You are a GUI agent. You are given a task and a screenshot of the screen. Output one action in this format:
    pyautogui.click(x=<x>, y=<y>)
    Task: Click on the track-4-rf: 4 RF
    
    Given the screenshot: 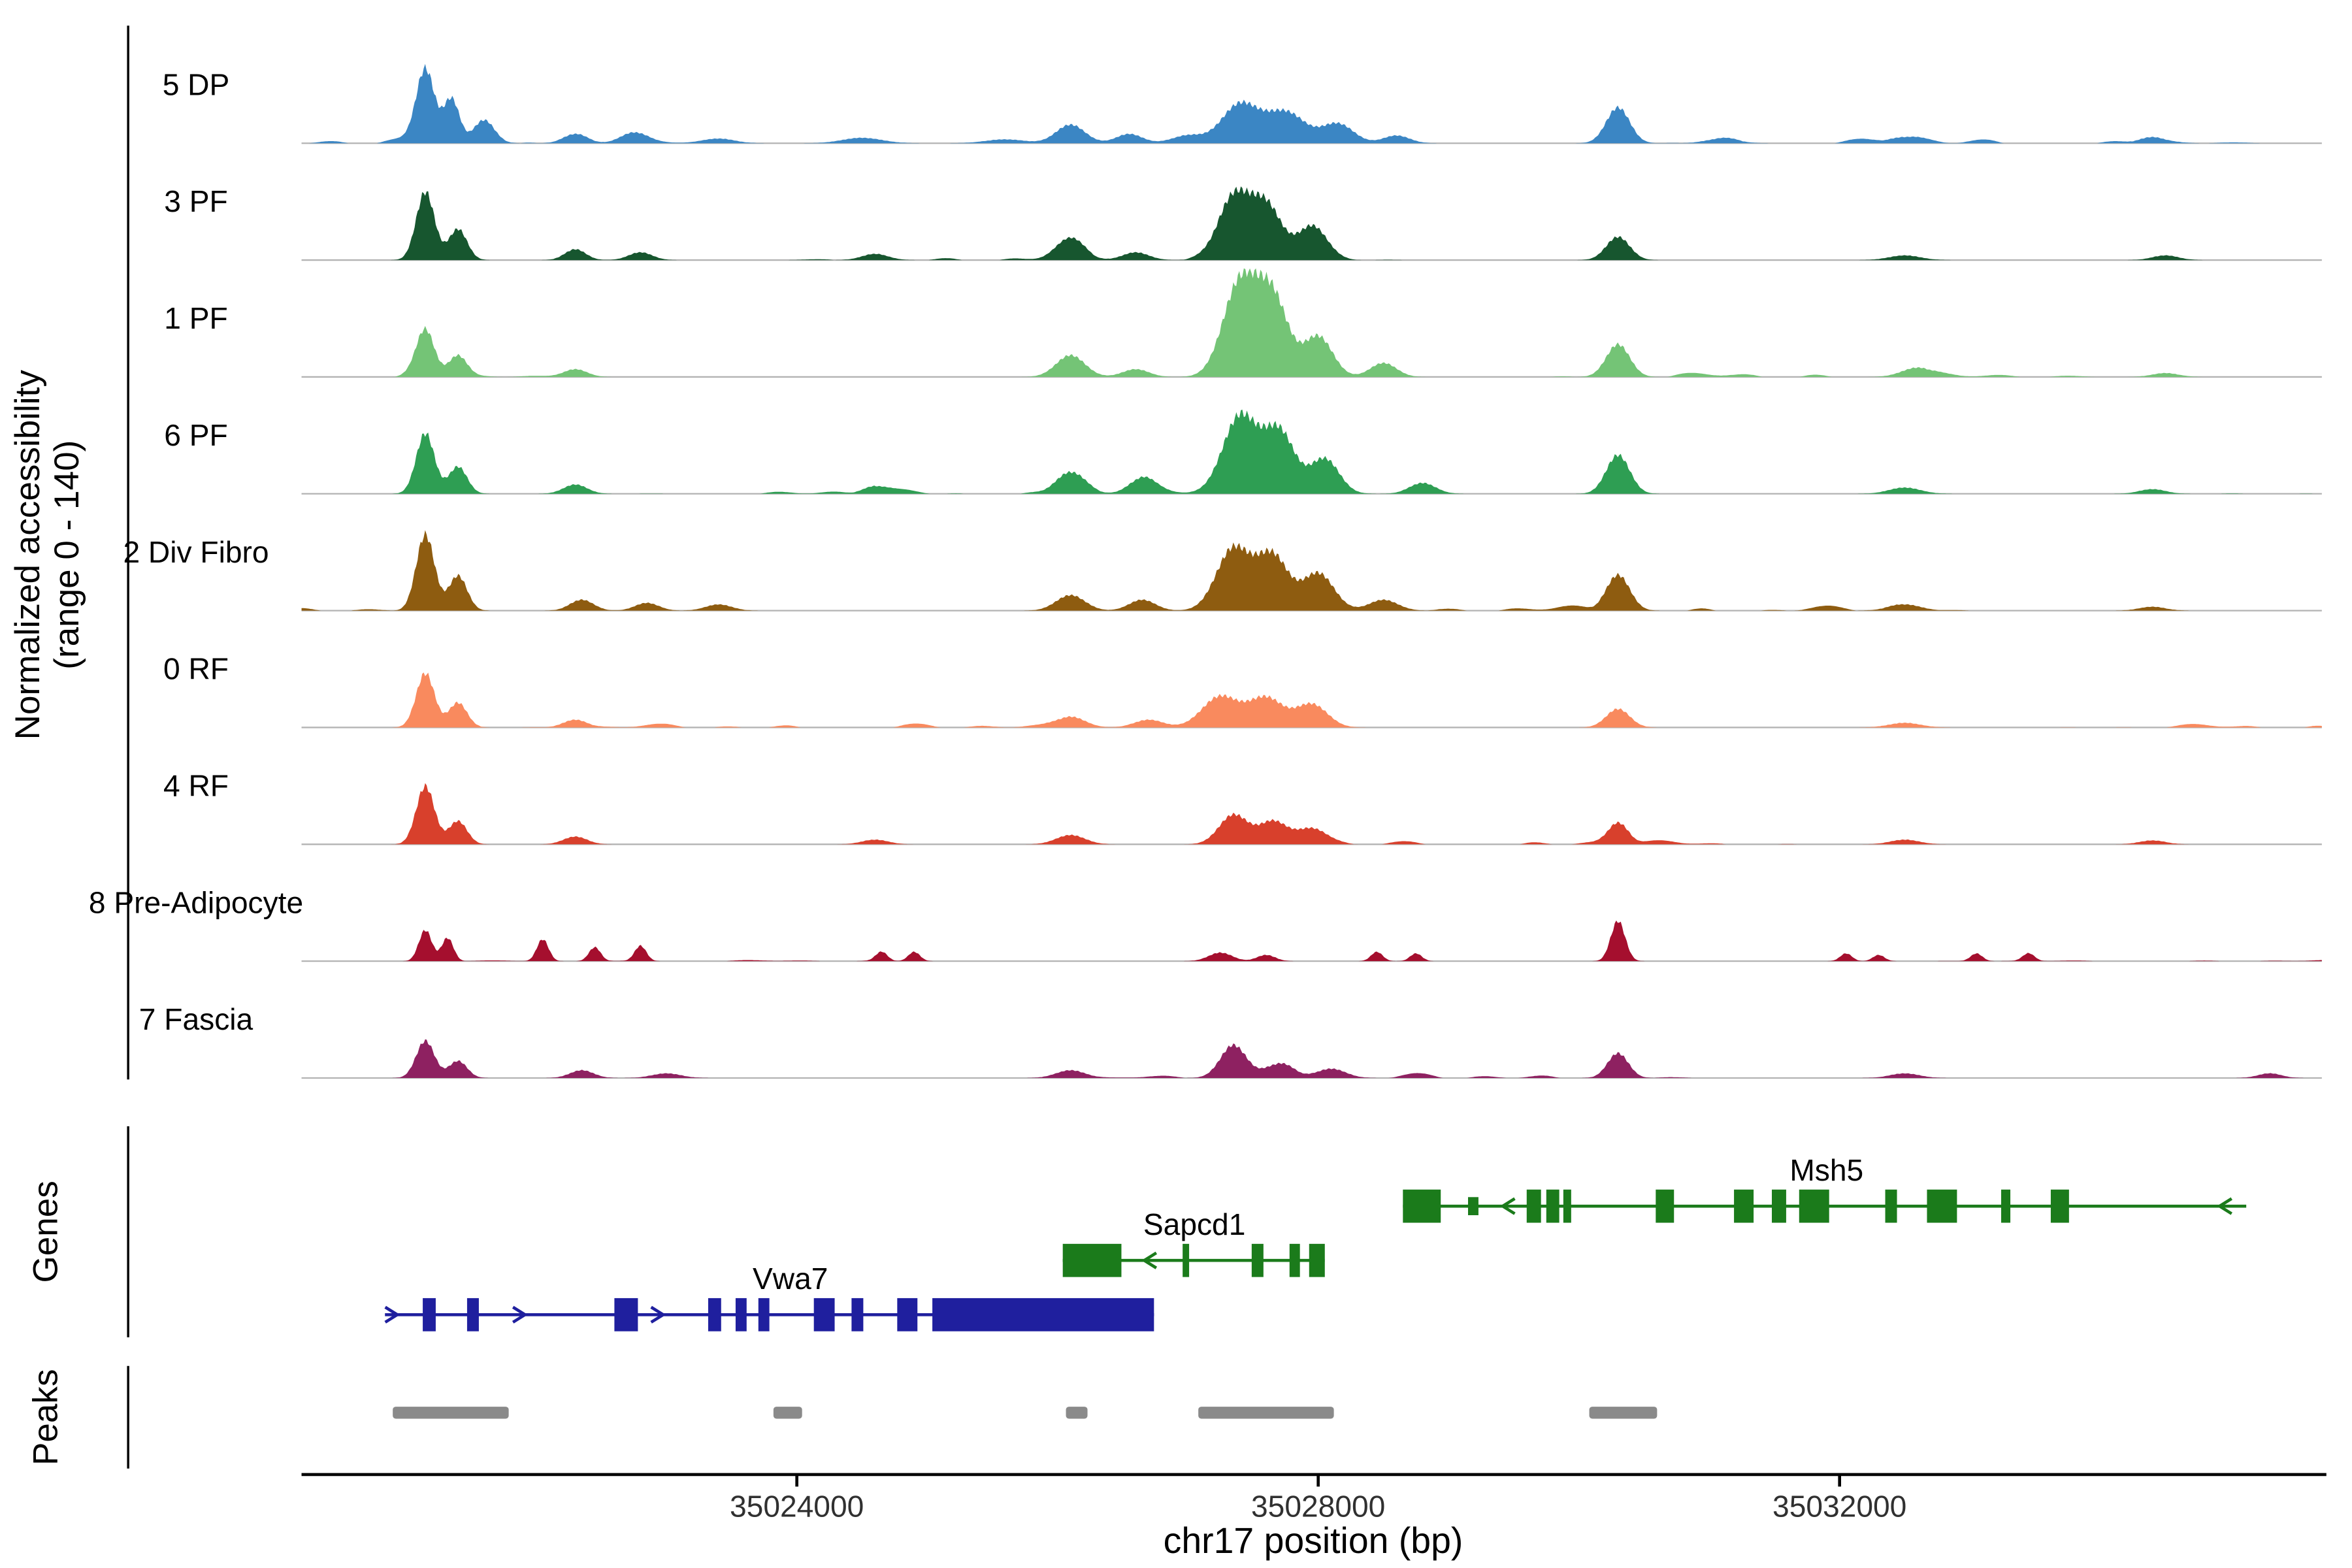 What is the action you would take?
    pyautogui.click(x=1242, y=806)
    